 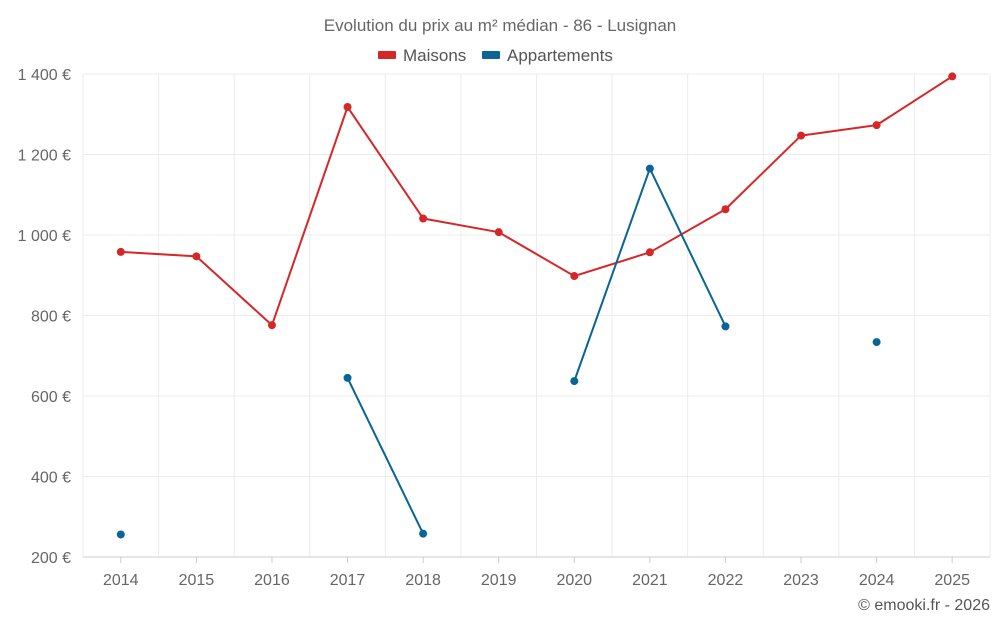 I want to click on data-point-appartements: Appartements 2018: 258 €, so click(x=423, y=533).